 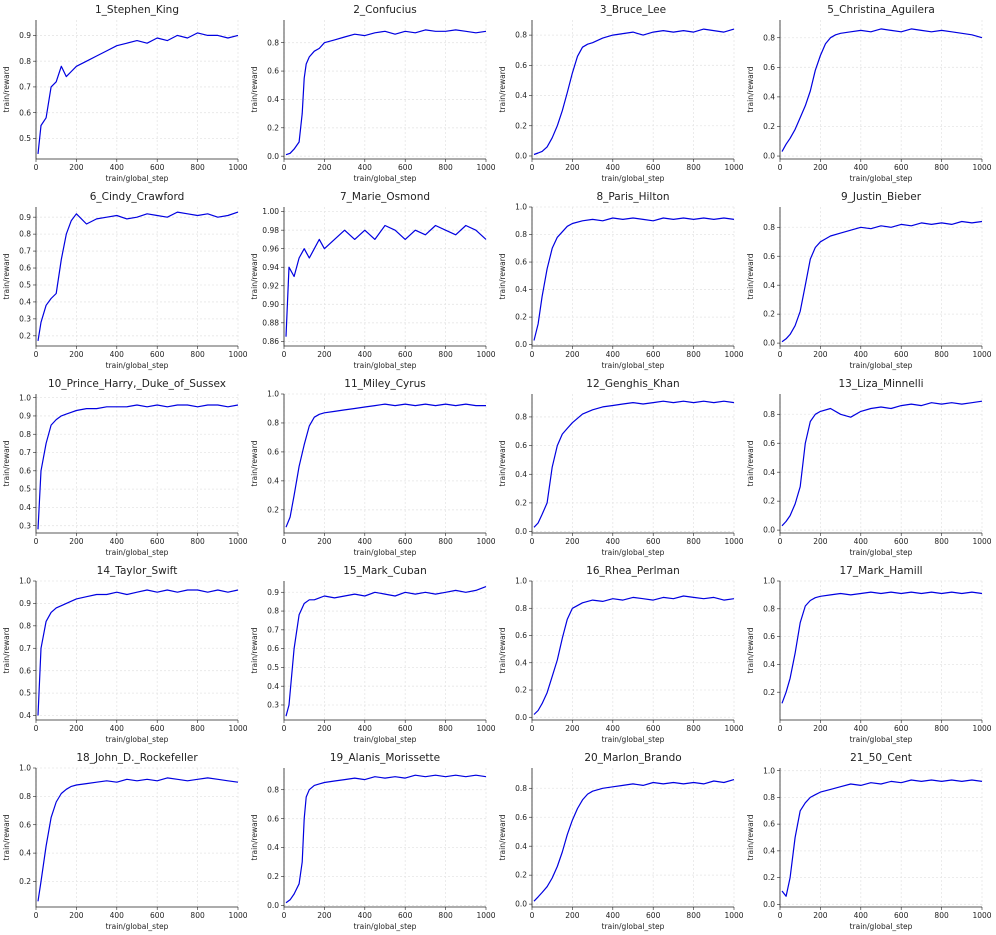 What do you see at coordinates (25, 138) in the screenshot?
I see `y-tick-label: 0.5` at bounding box center [25, 138].